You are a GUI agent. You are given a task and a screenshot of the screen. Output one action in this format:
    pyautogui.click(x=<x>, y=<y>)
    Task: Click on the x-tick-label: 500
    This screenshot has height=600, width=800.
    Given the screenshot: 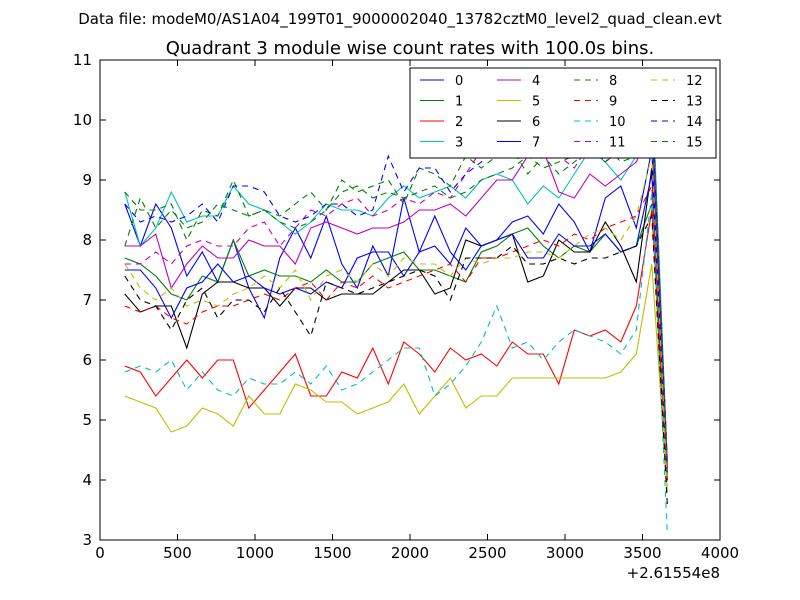 What is the action you would take?
    pyautogui.click(x=177, y=553)
    